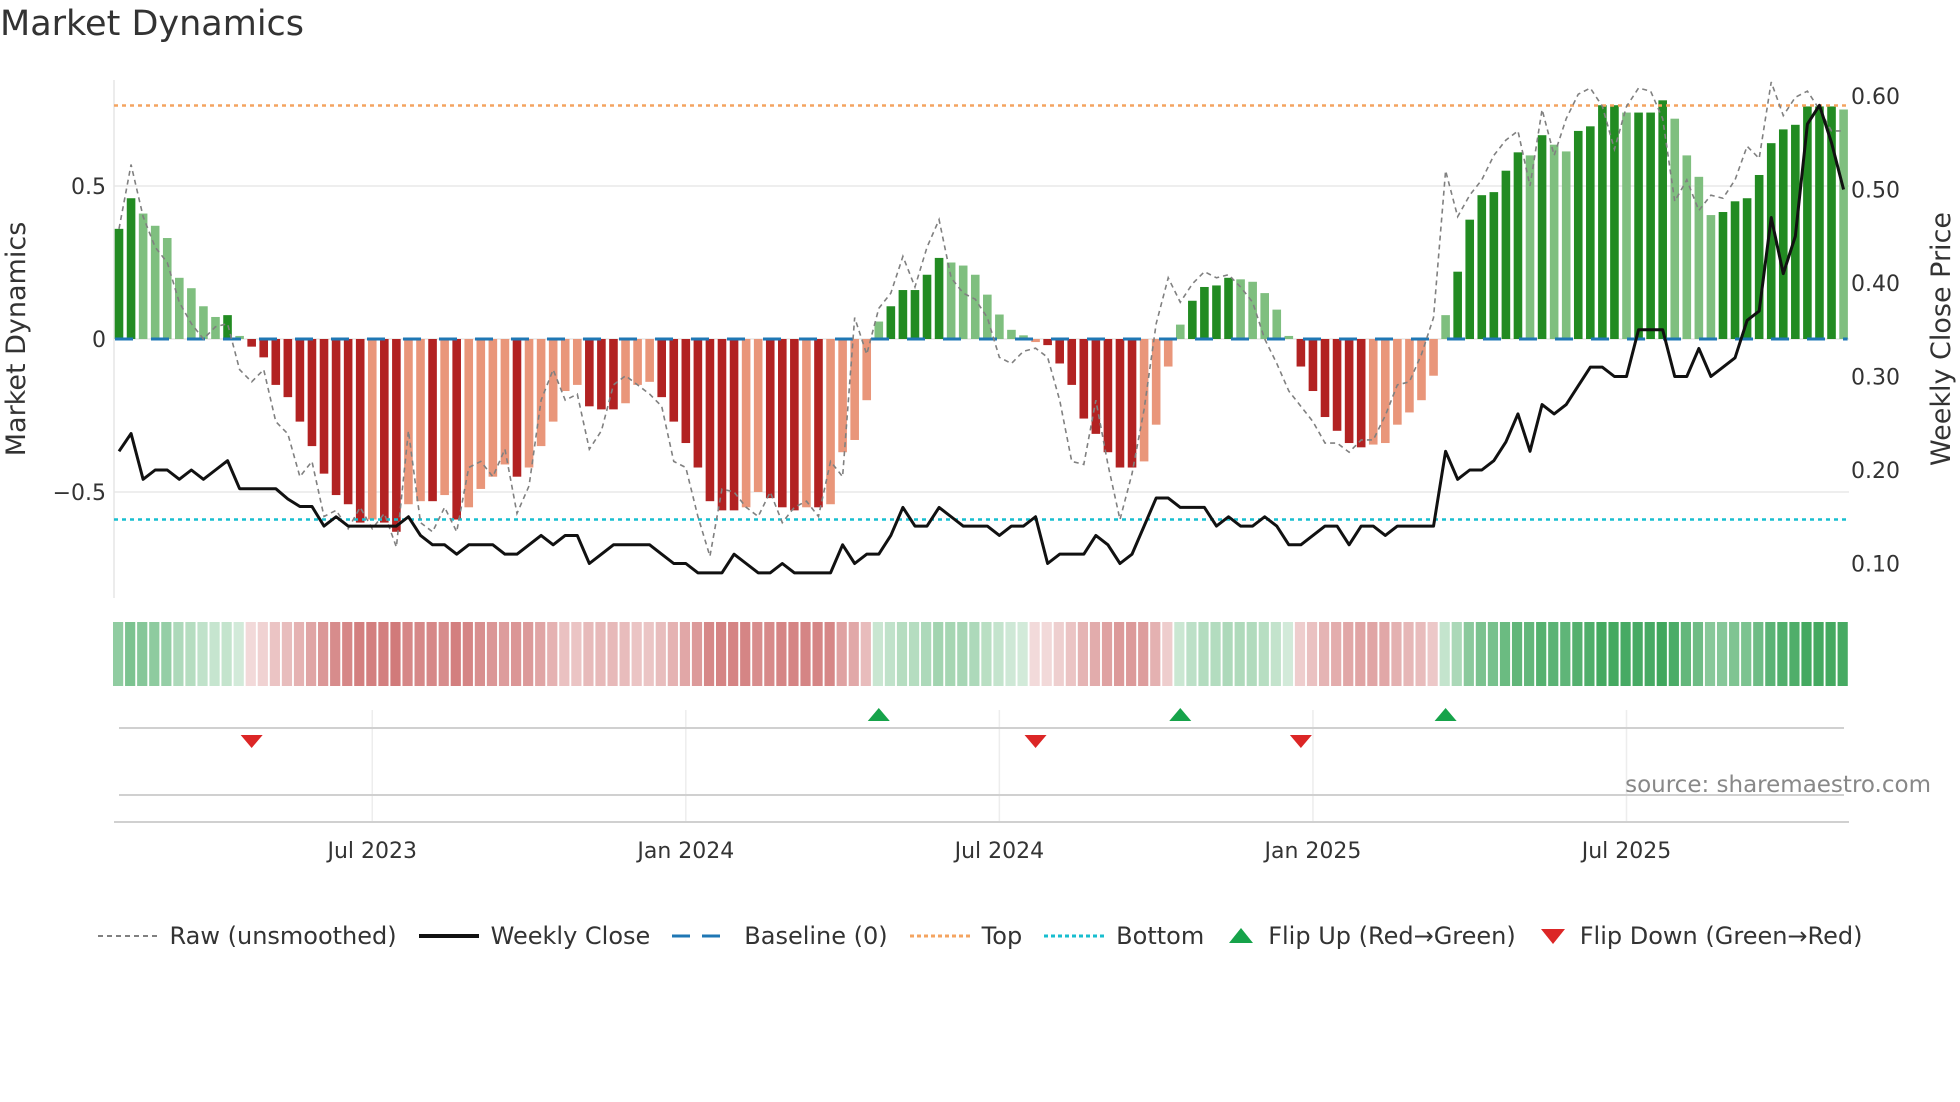  What do you see at coordinates (780, 936) in the screenshot?
I see `legend-item-baseline: Baseline (0)` at bounding box center [780, 936].